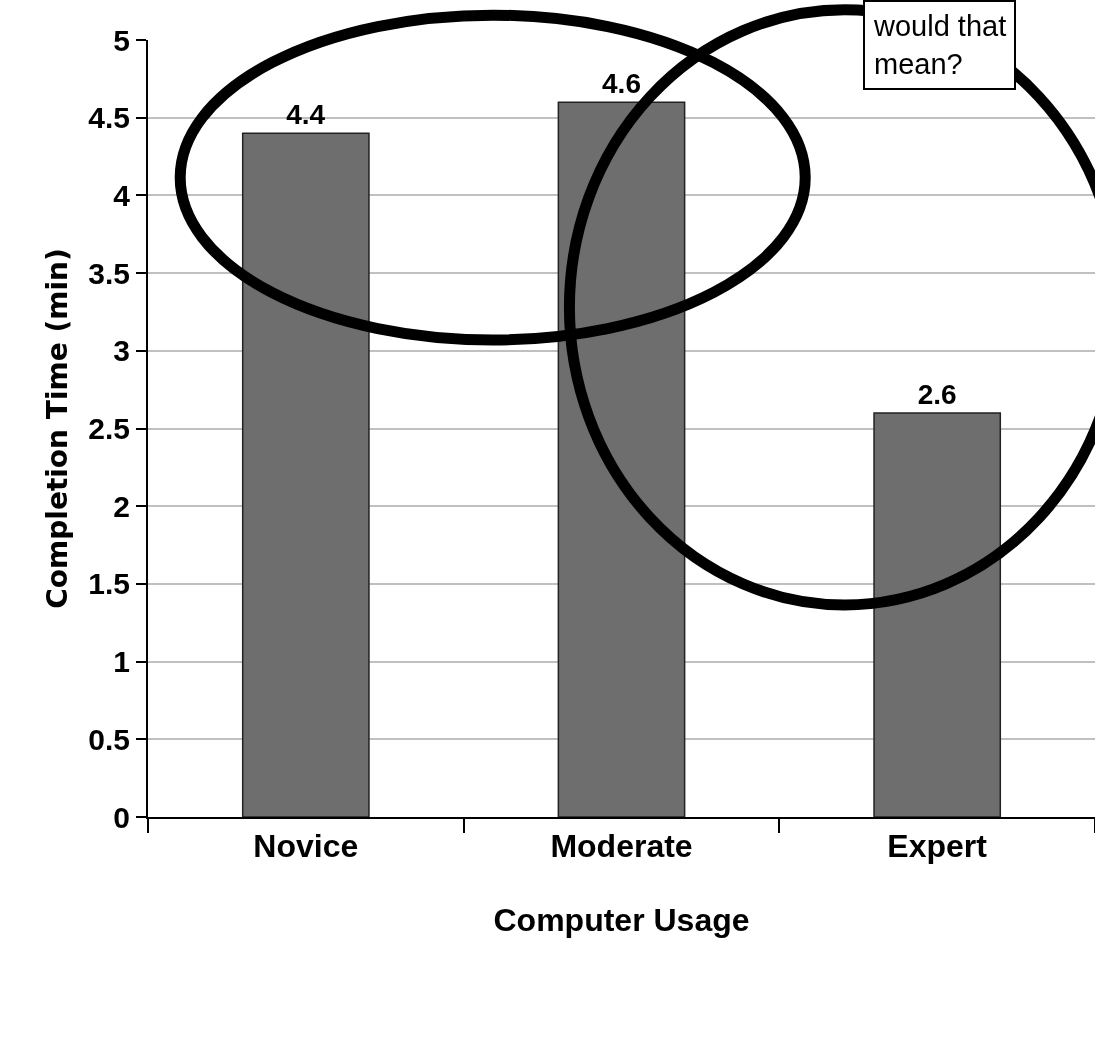 The width and height of the screenshot is (1095, 1041). What do you see at coordinates (121, 662) in the screenshot?
I see `y-tick-label: 1` at bounding box center [121, 662].